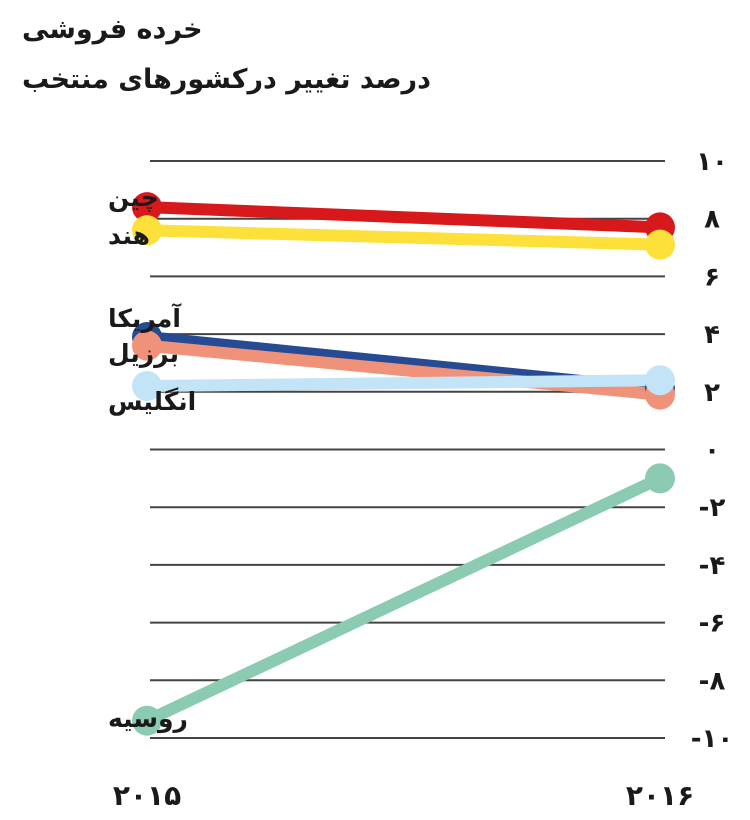 The width and height of the screenshot is (750, 820). What do you see at coordinates (660, 795) in the screenshot?
I see `x-tick-label: ۲۰۱۶` at bounding box center [660, 795].